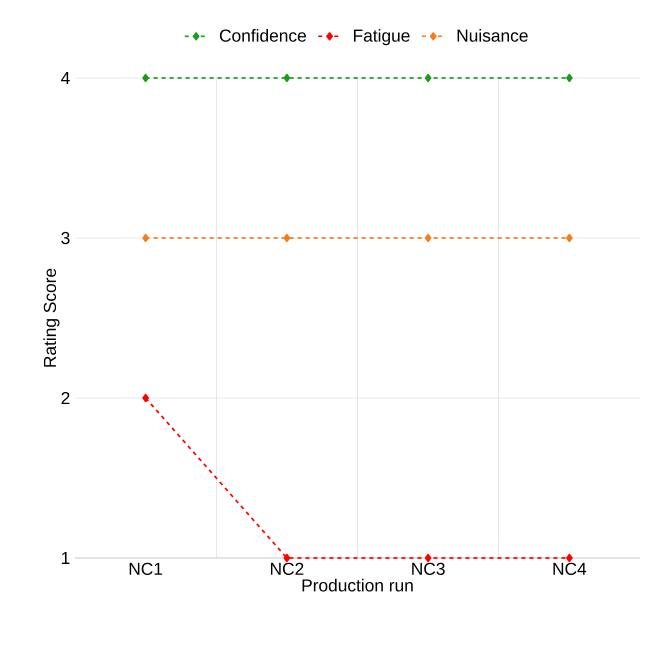 The image size is (651, 657). What do you see at coordinates (287, 568) in the screenshot?
I see `x-tick-label: NC2` at bounding box center [287, 568].